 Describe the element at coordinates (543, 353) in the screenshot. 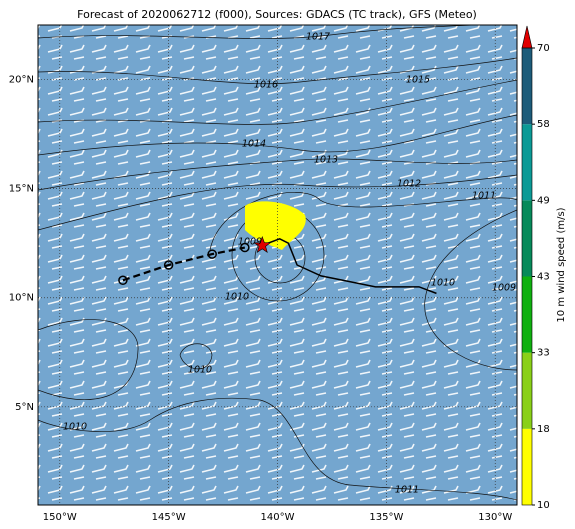

I see `colorbar-tick-label: 33` at that location.